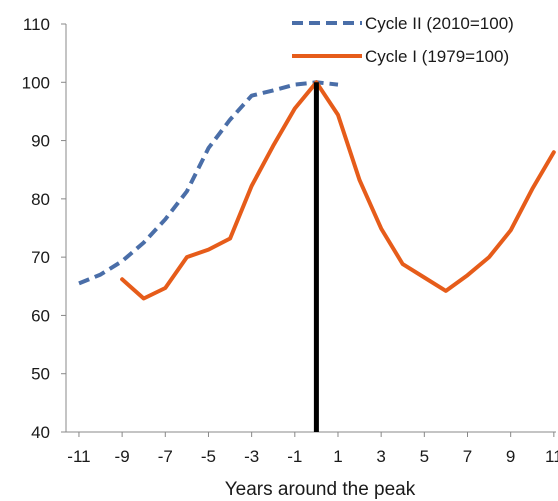 The width and height of the screenshot is (558, 501). What do you see at coordinates (208, 456) in the screenshot?
I see `x-tick-label: -5` at bounding box center [208, 456].